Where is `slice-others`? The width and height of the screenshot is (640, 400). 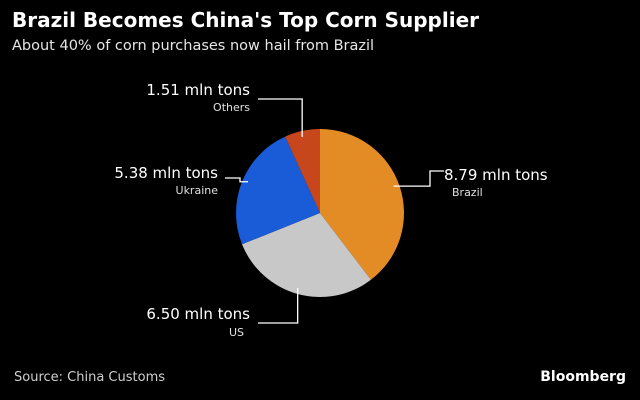
slice-others is located at coordinates (302, 171).